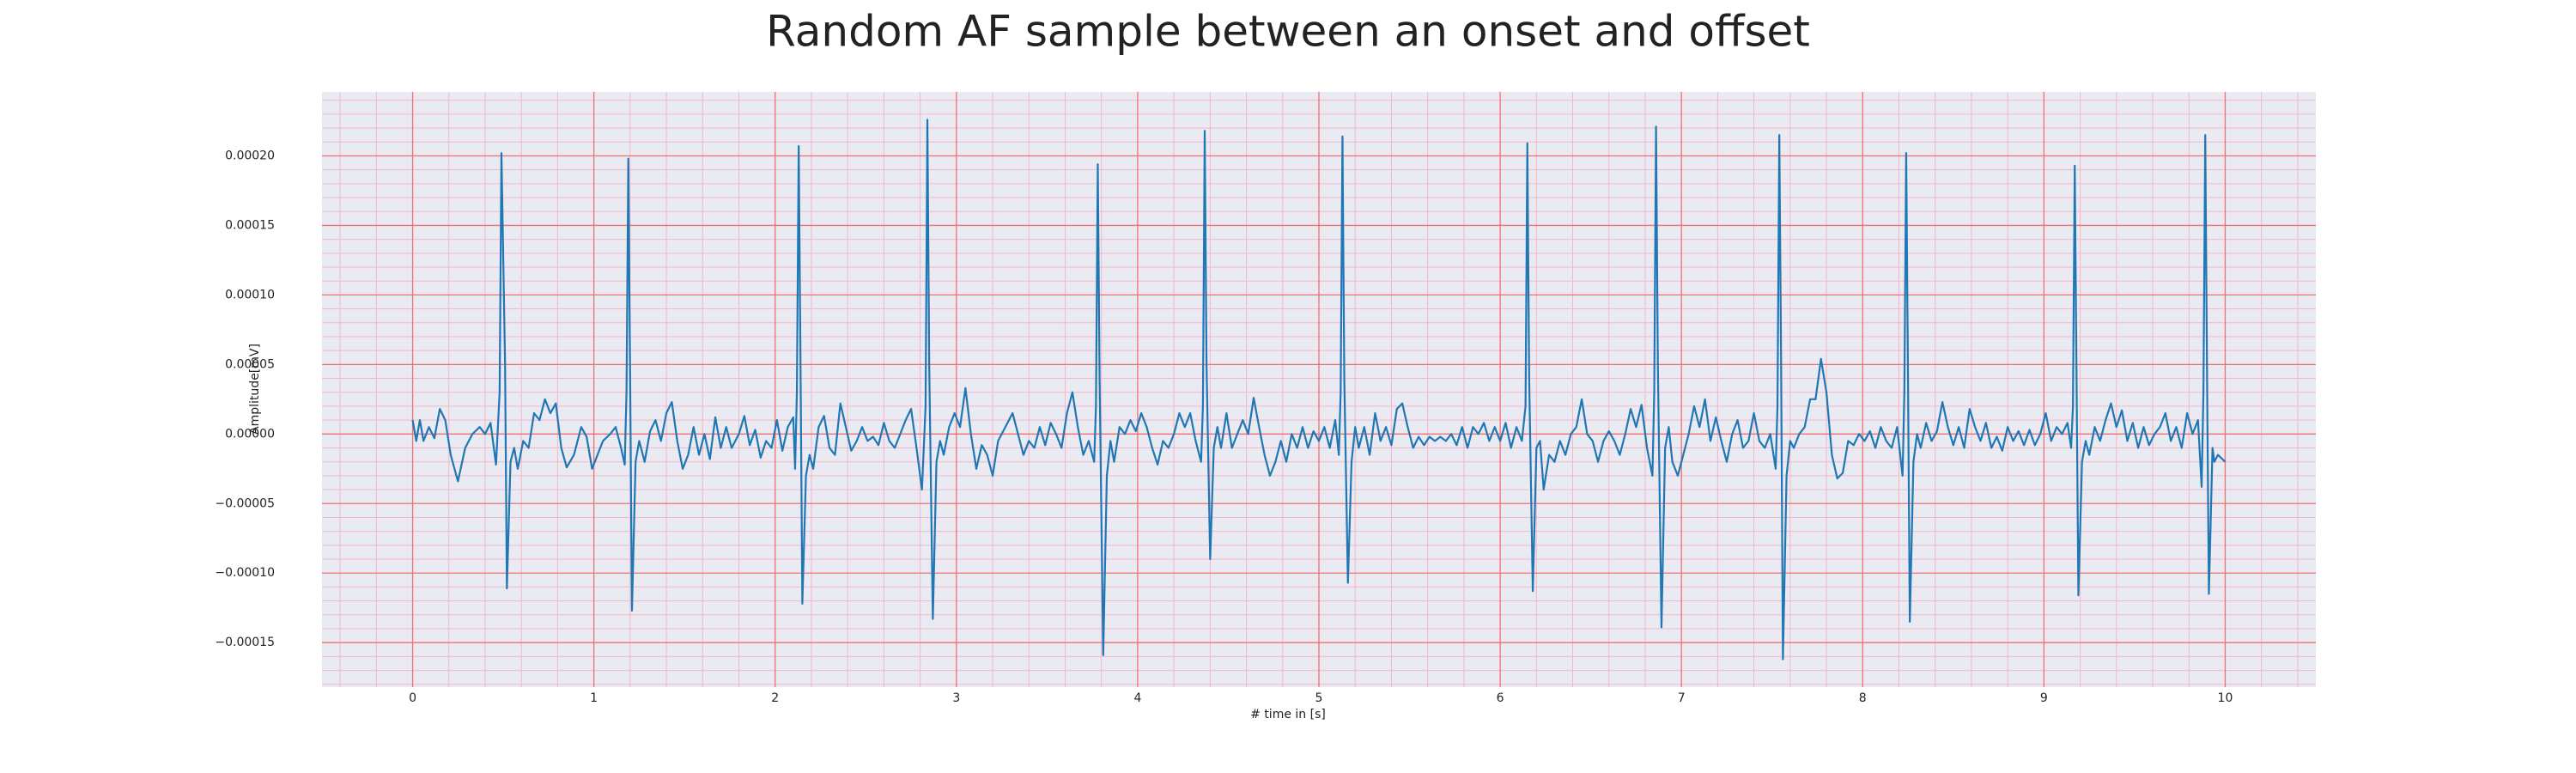 The height and width of the screenshot is (773, 2576). Describe the element at coordinates (245, 642) in the screenshot. I see `y-tick-label: −0.00015` at that location.